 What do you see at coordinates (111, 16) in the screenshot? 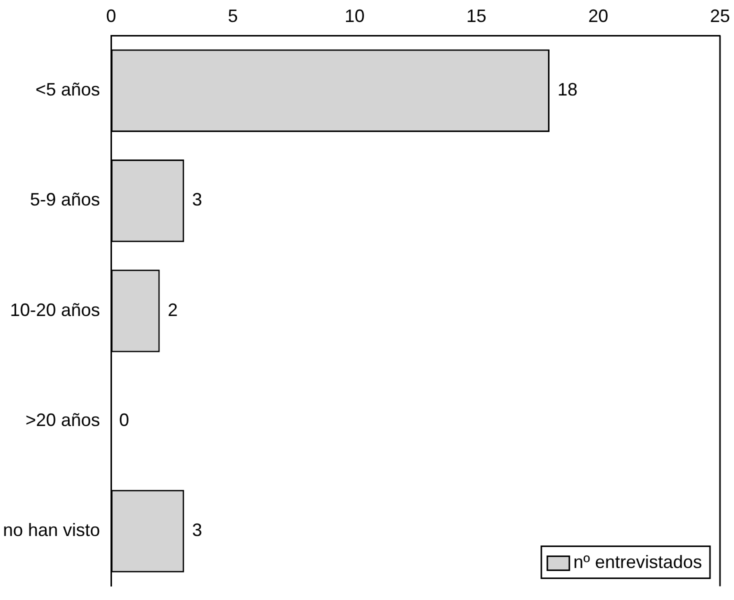
I see `x-tick-label: 0` at bounding box center [111, 16].